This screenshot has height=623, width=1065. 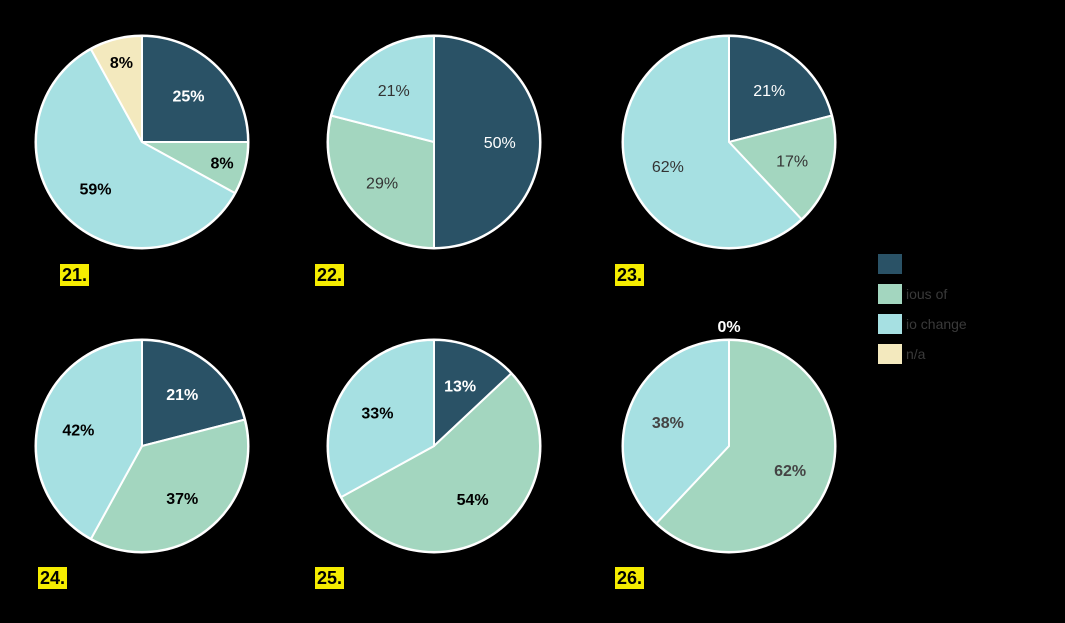 I want to click on slice-label: 38%, so click(x=668, y=423).